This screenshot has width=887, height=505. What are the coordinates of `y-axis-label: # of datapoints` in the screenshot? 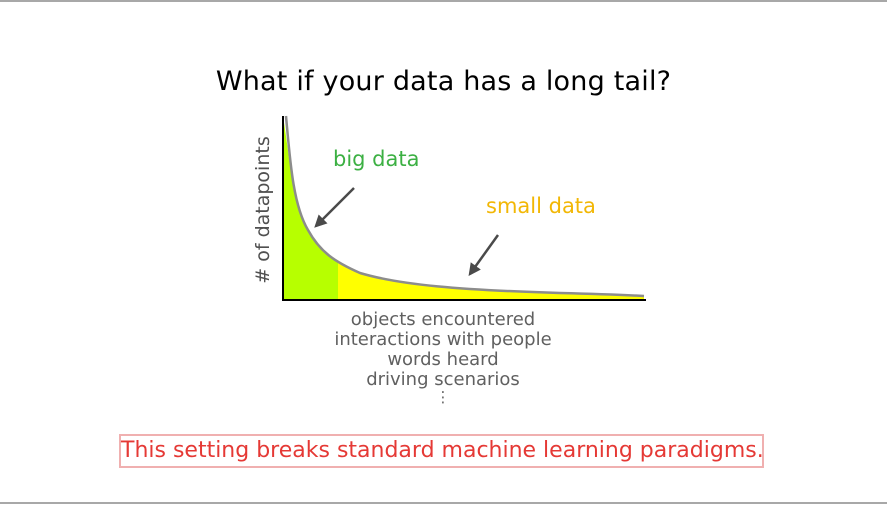 It's located at (263, 210).